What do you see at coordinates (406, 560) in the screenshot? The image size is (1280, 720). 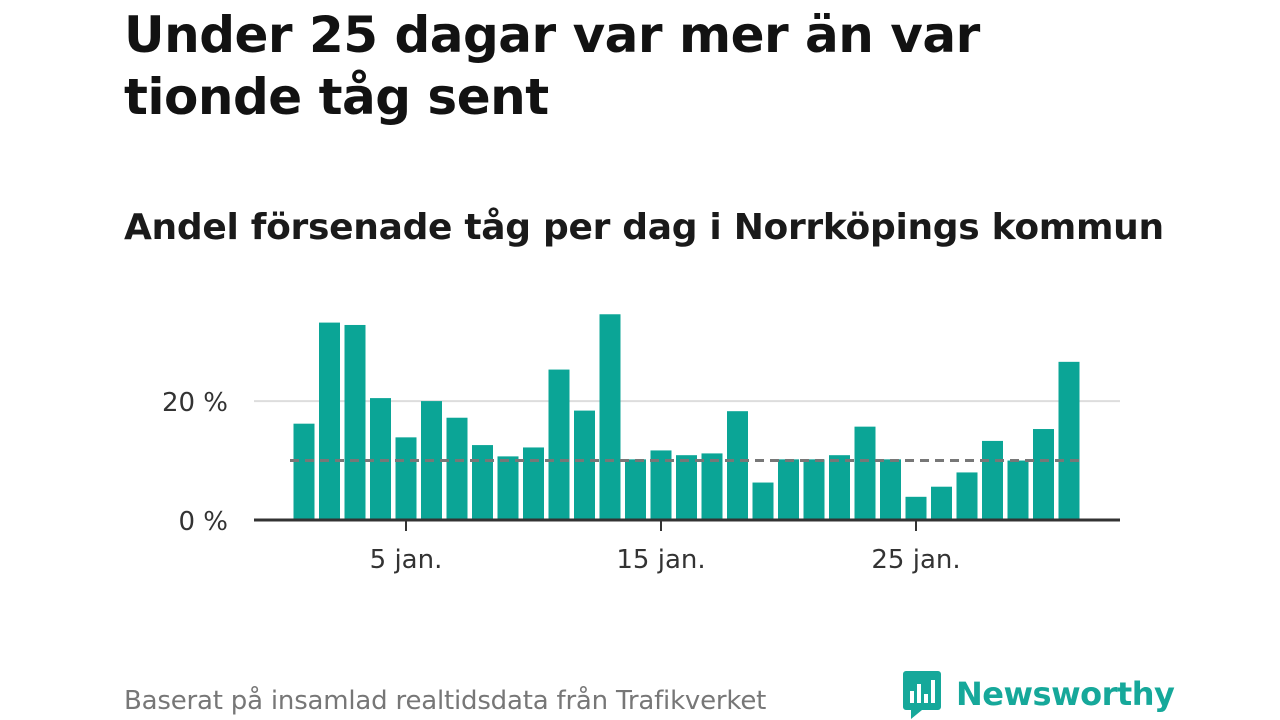 I see `x-tick-label: 5 jan.` at bounding box center [406, 560].